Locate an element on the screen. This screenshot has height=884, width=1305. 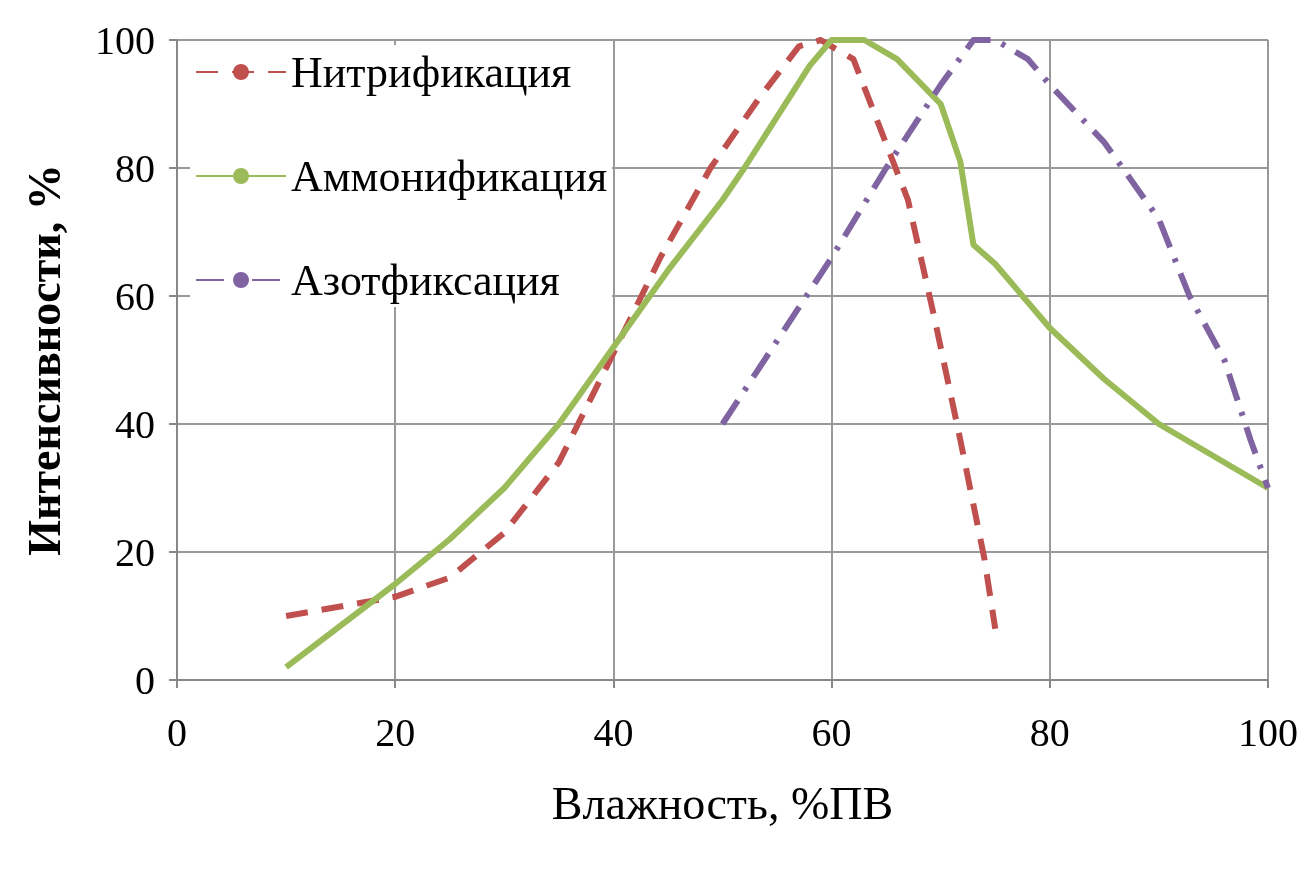
legend-label: Азотфиксация is located at coordinates (425, 280).